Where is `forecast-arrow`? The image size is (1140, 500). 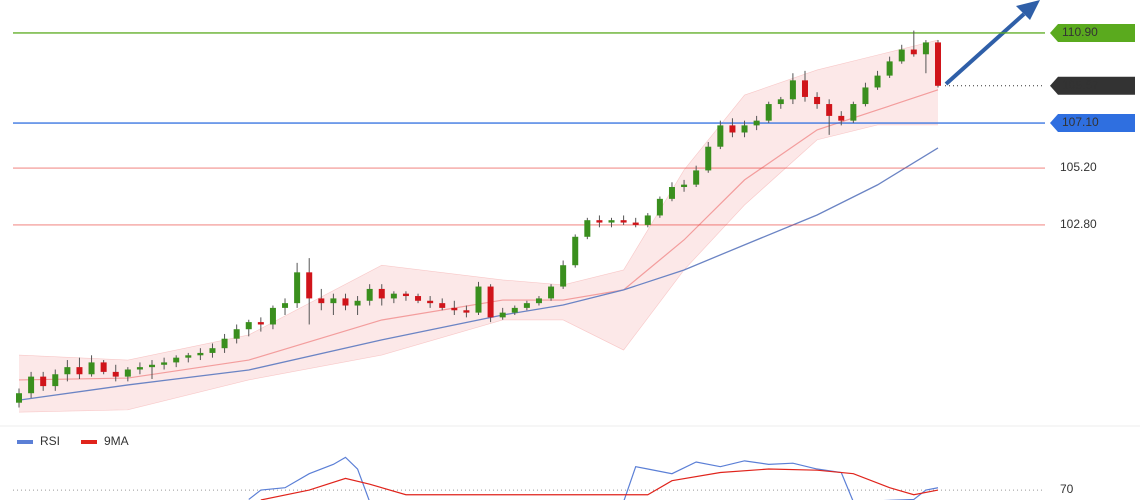
forecast-arrow is located at coordinates (992, 43).